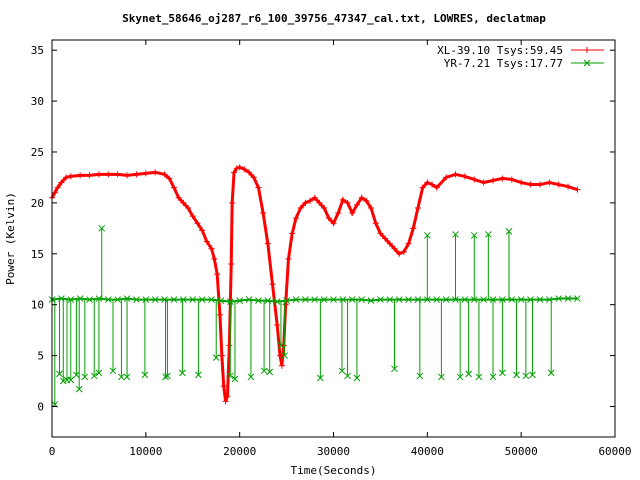 The width and height of the screenshot is (640, 480). What do you see at coordinates (239, 451) in the screenshot?
I see `x-tick-label: 20000` at bounding box center [239, 451].